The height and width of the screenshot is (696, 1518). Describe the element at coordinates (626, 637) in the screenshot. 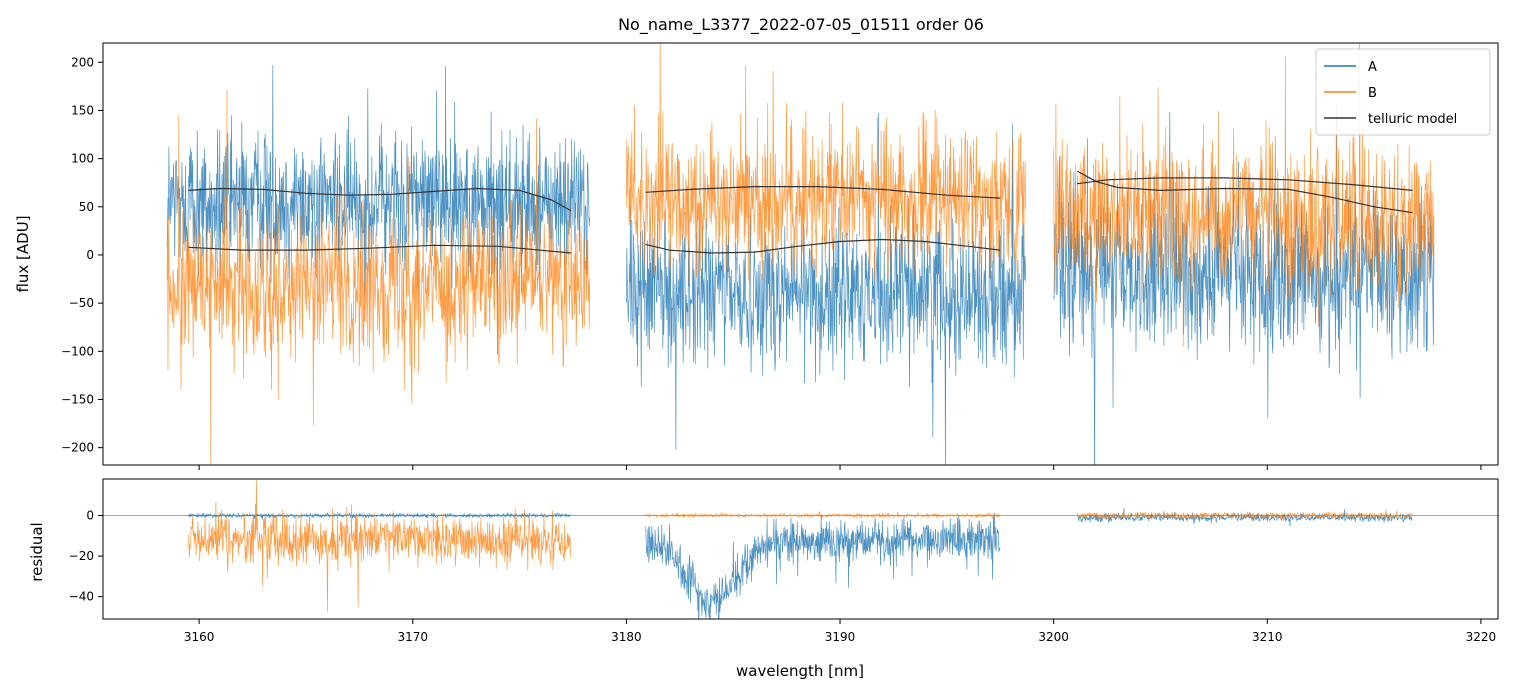

I see `x-tick-label: 3180` at that location.